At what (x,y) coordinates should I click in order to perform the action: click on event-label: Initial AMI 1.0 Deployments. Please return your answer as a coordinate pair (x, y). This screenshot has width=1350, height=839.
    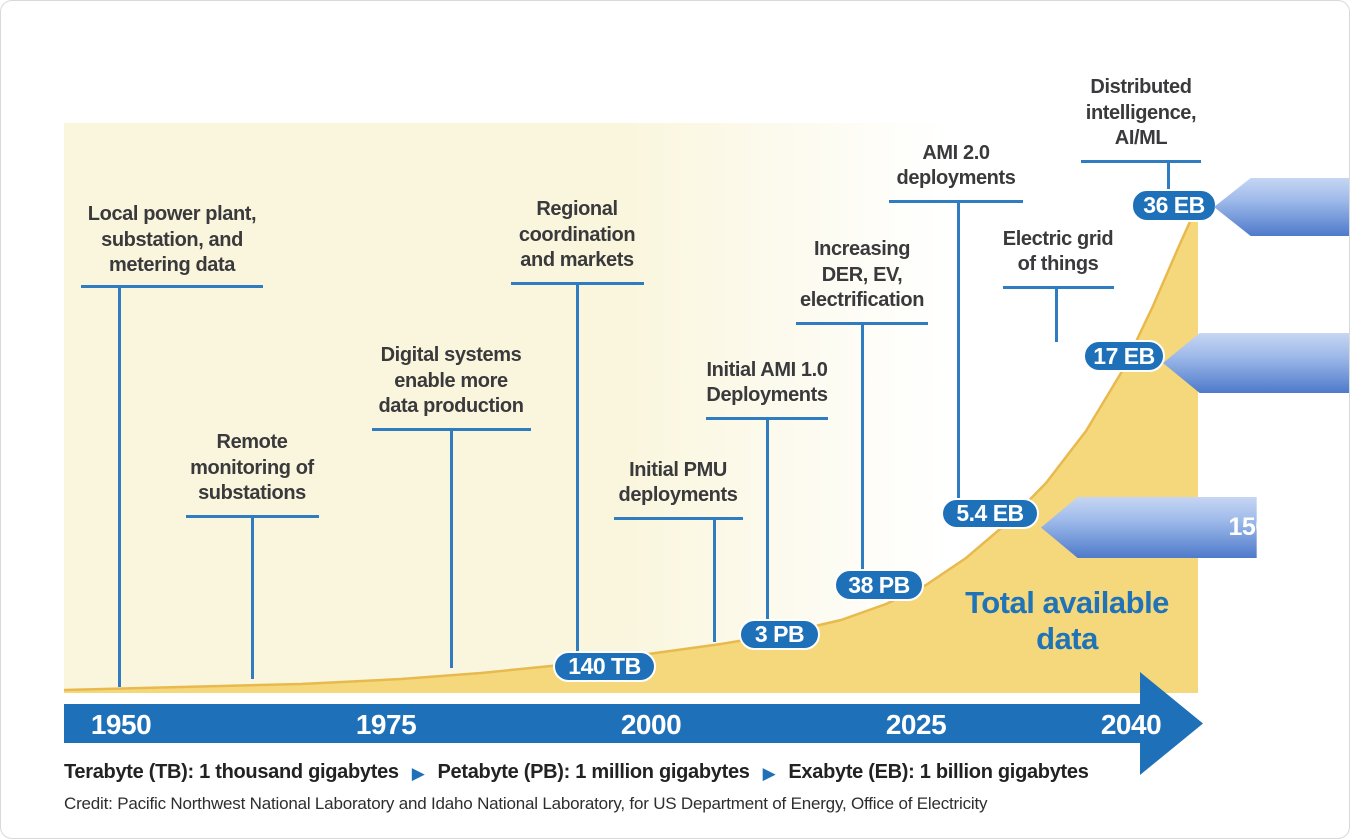
    Looking at the image, I should click on (767, 382).